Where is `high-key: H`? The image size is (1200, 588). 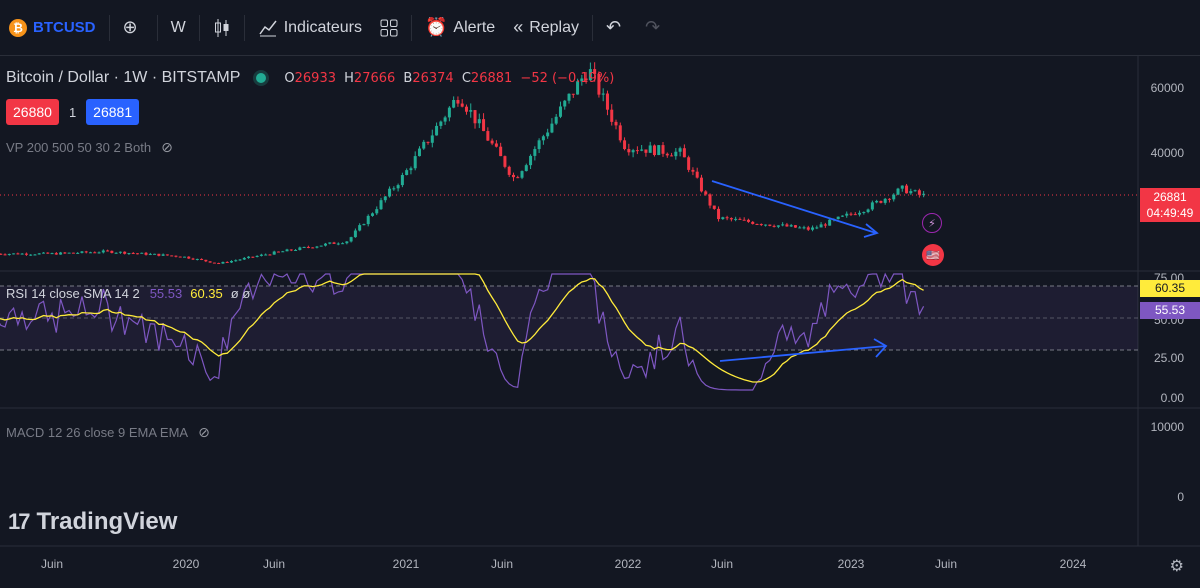
high-key: H is located at coordinates (349, 78).